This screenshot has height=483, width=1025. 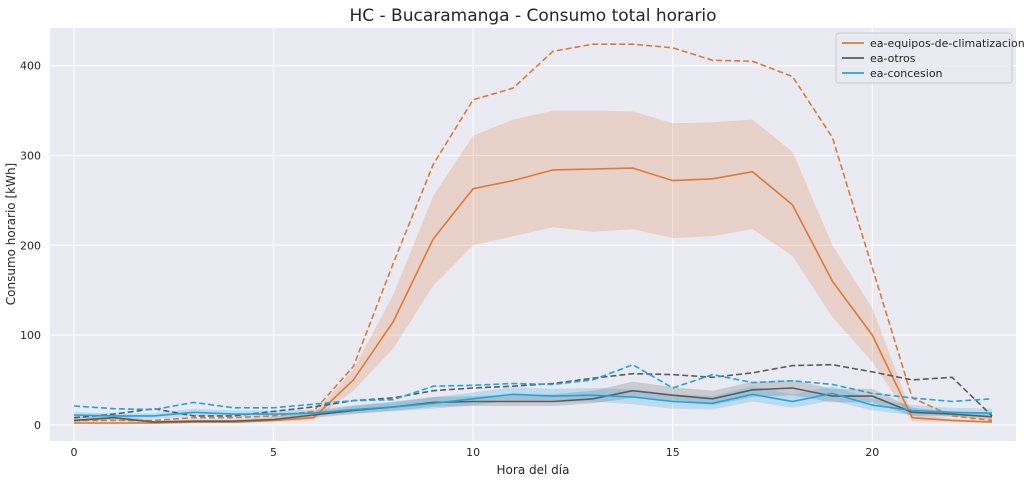 What do you see at coordinates (73, 452) in the screenshot?
I see `x-tick-label: 0` at bounding box center [73, 452].